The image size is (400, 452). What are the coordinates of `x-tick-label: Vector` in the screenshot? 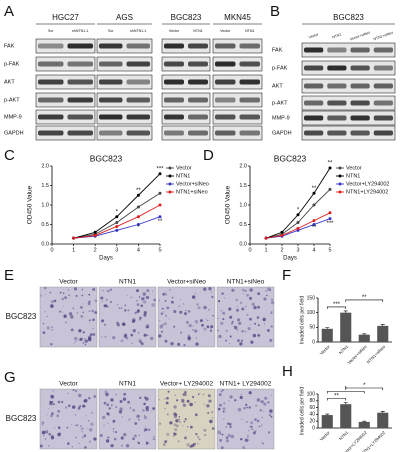 It's located at (325, 350).